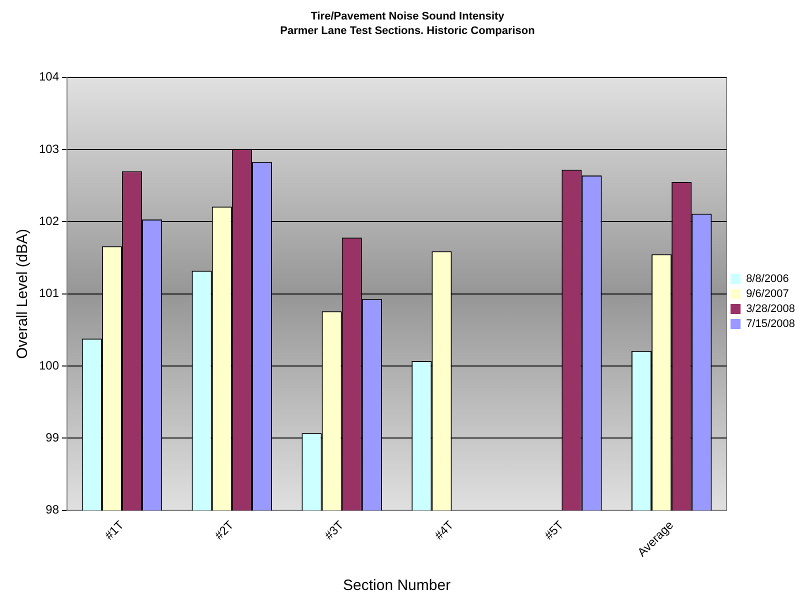 The image size is (809, 609). Describe the element at coordinates (53, 509) in the screenshot. I see `y-tick-label: 98` at that location.